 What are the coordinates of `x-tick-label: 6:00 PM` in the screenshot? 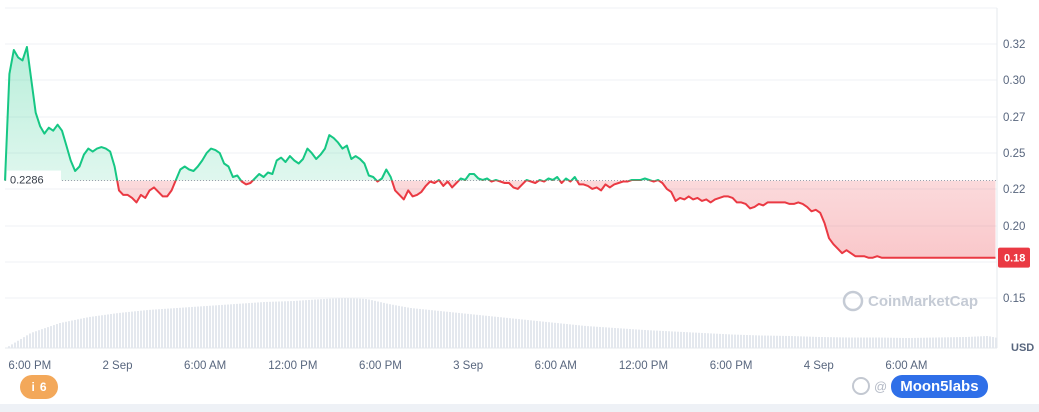 It's located at (29, 366).